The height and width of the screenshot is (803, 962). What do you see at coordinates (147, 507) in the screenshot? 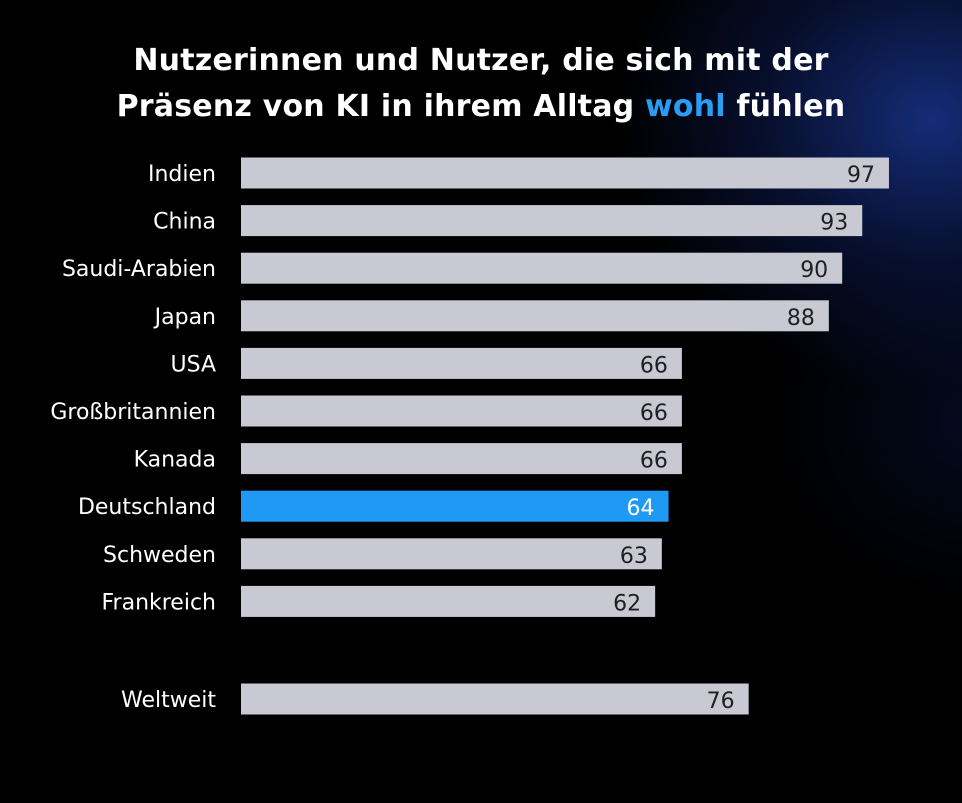
I see `category-label-deutschland: Deutschland` at bounding box center [147, 507].